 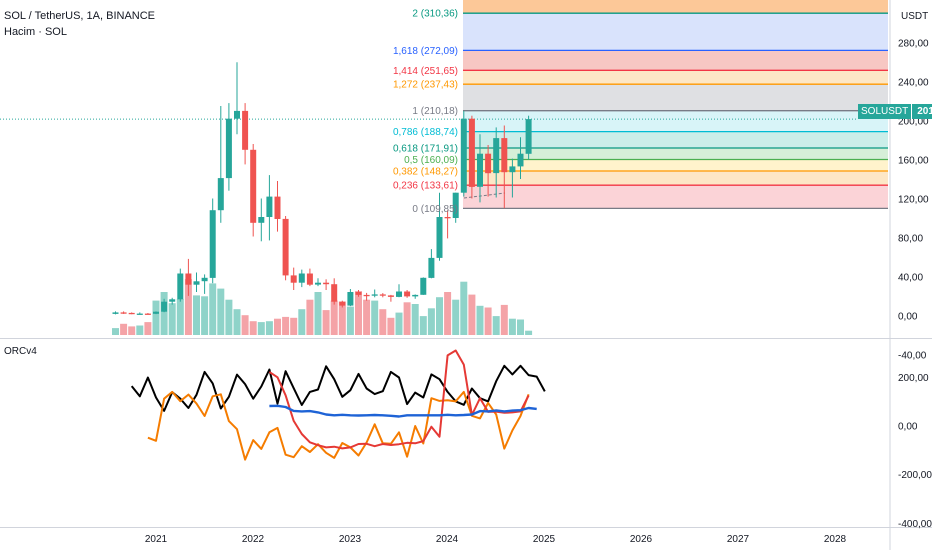 I want to click on fib-label-9: 1,618 (272,09), so click(x=425, y=51).